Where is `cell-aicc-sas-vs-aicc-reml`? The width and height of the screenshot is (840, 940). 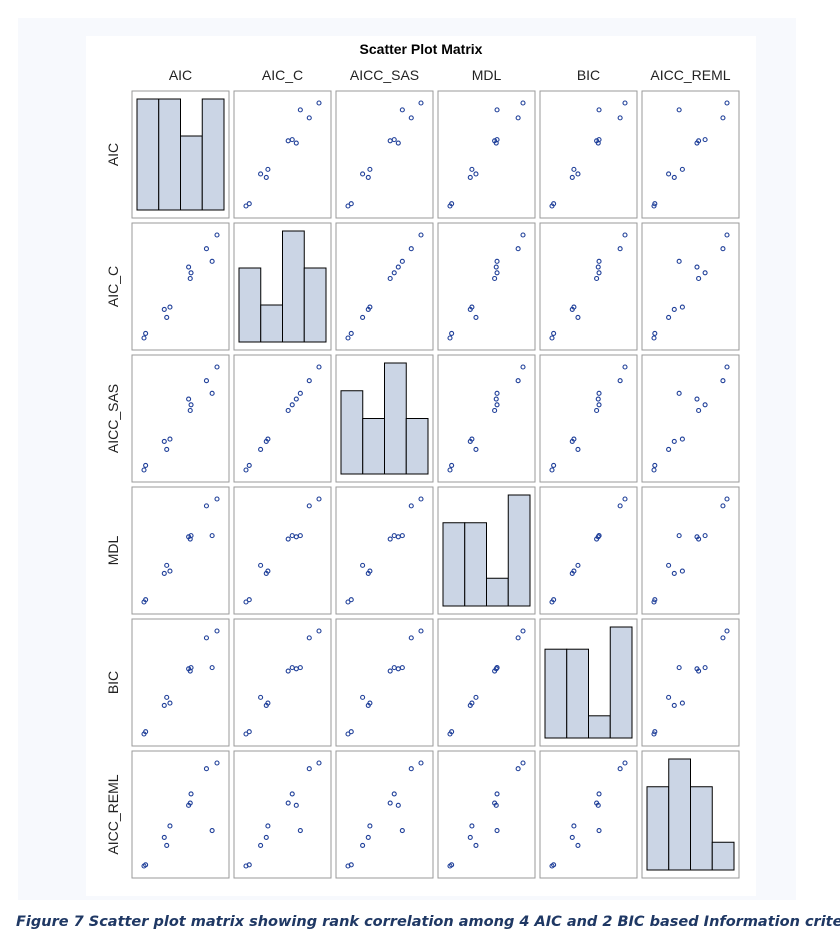 cell-aicc-sas-vs-aicc-reml is located at coordinates (690, 418).